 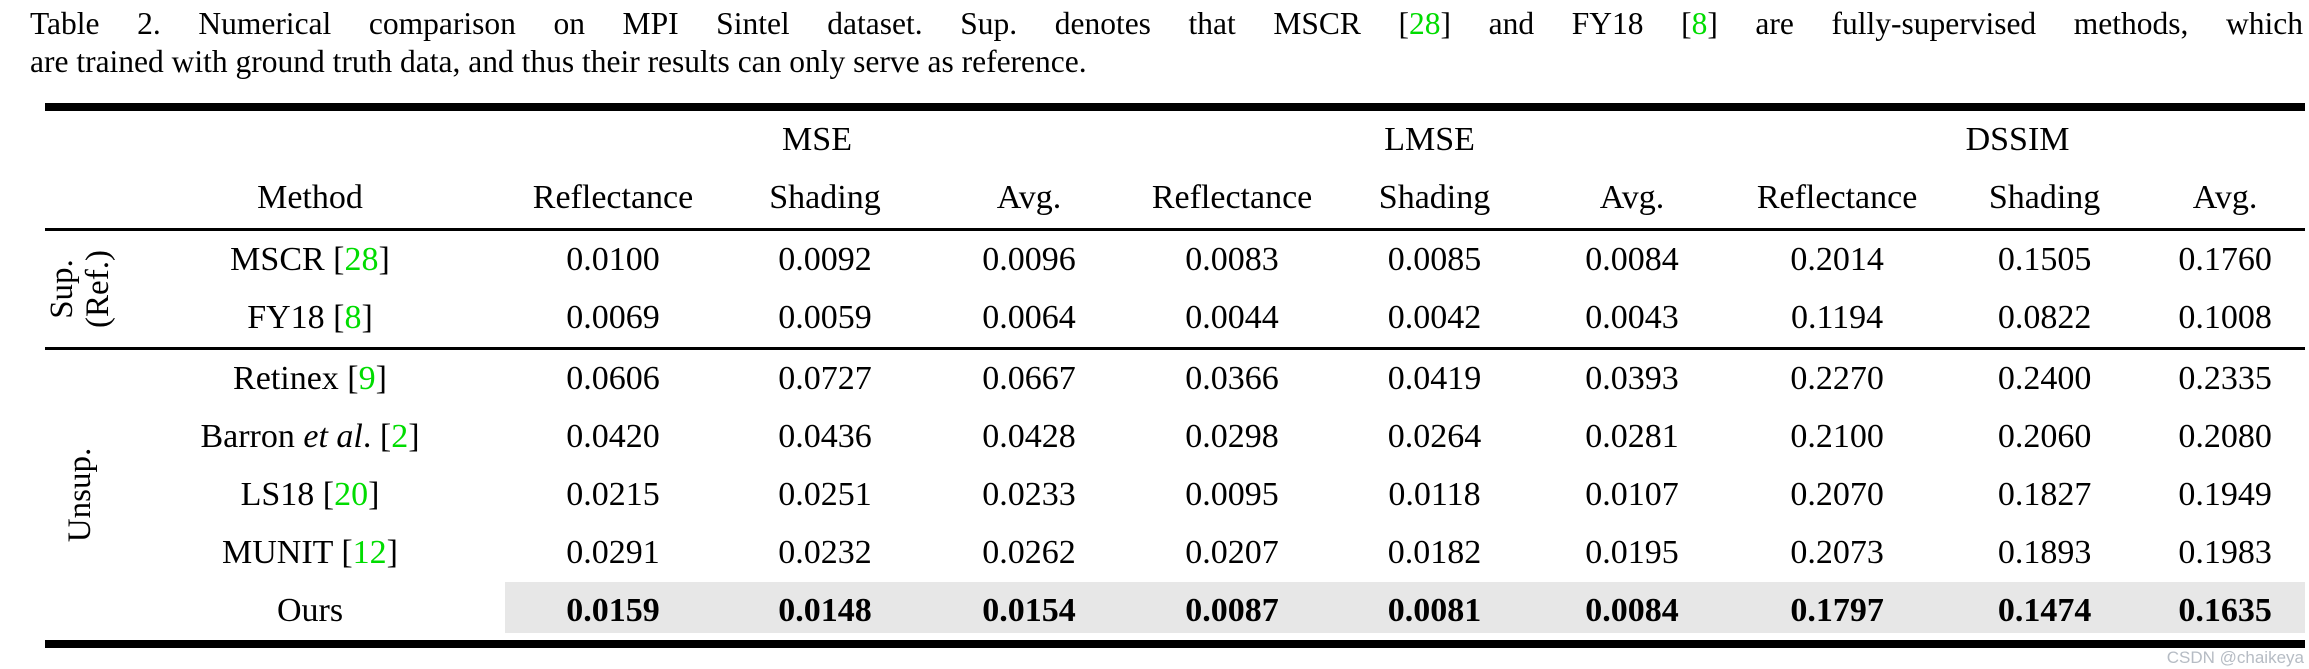 What do you see at coordinates (2044, 436) in the screenshot?
I see `metric-value-cell: 0.2060` at bounding box center [2044, 436].